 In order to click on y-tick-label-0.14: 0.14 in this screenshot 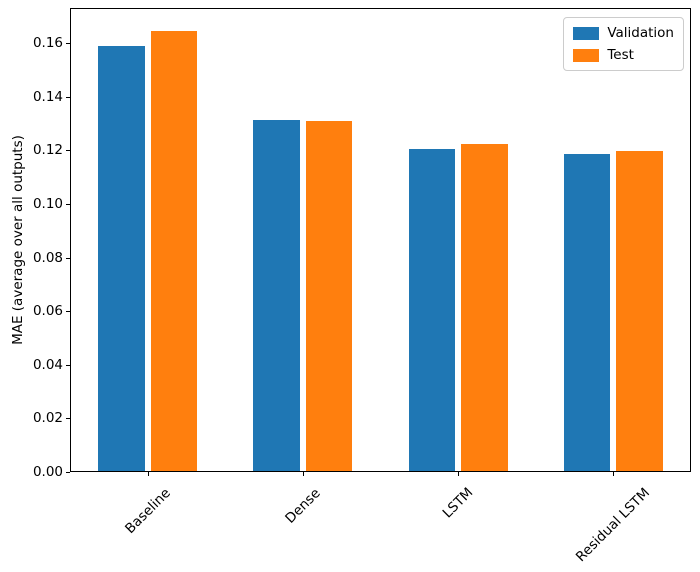, I will do `click(47, 96)`.